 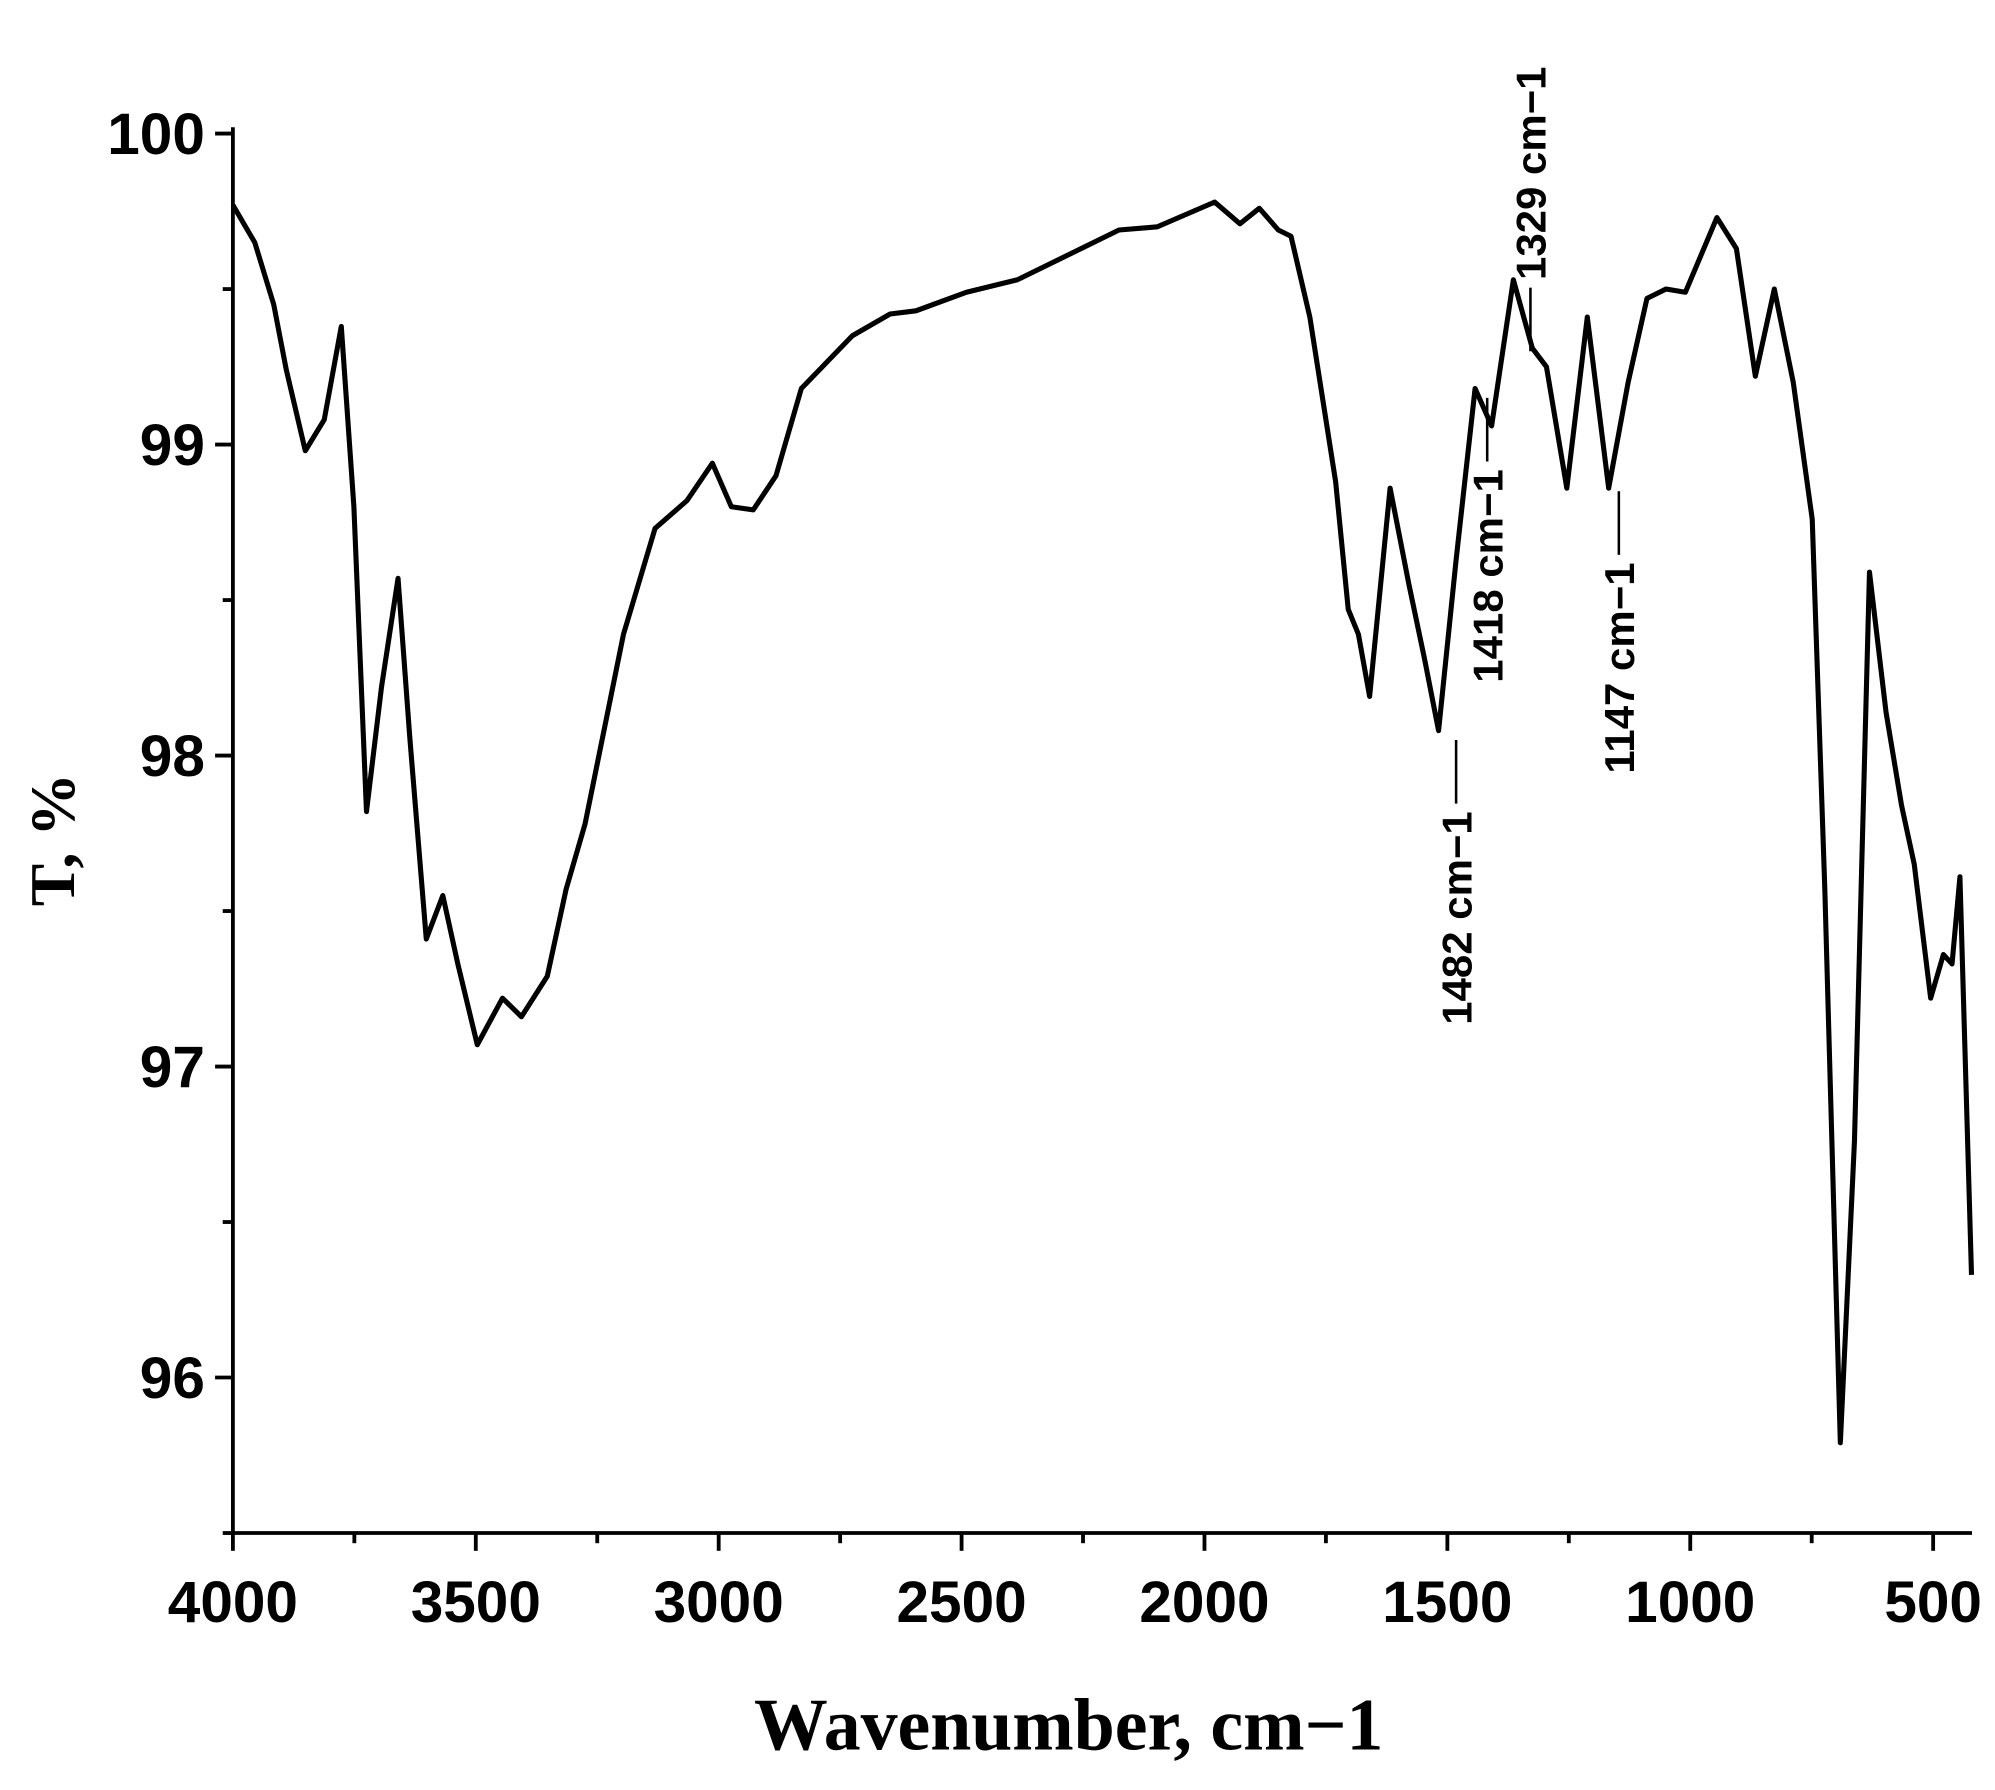 I want to click on y-tick-label: 96, so click(x=172, y=1378).